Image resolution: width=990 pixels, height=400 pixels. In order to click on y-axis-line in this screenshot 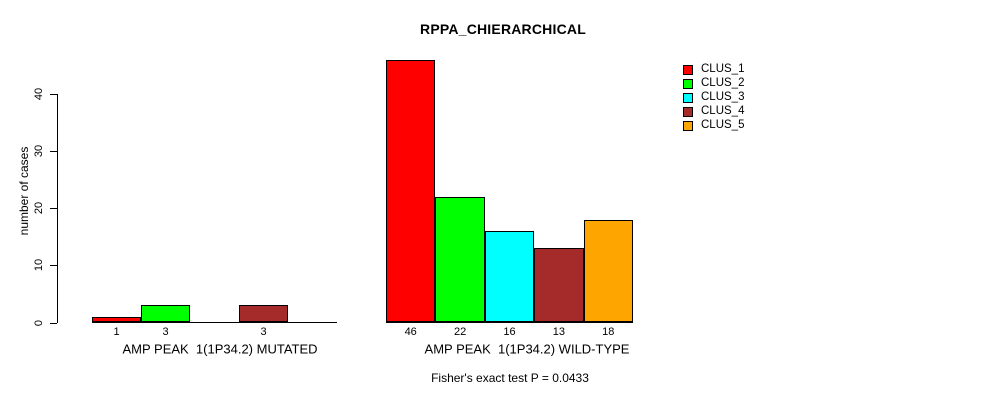, I will do `click(57, 208)`.